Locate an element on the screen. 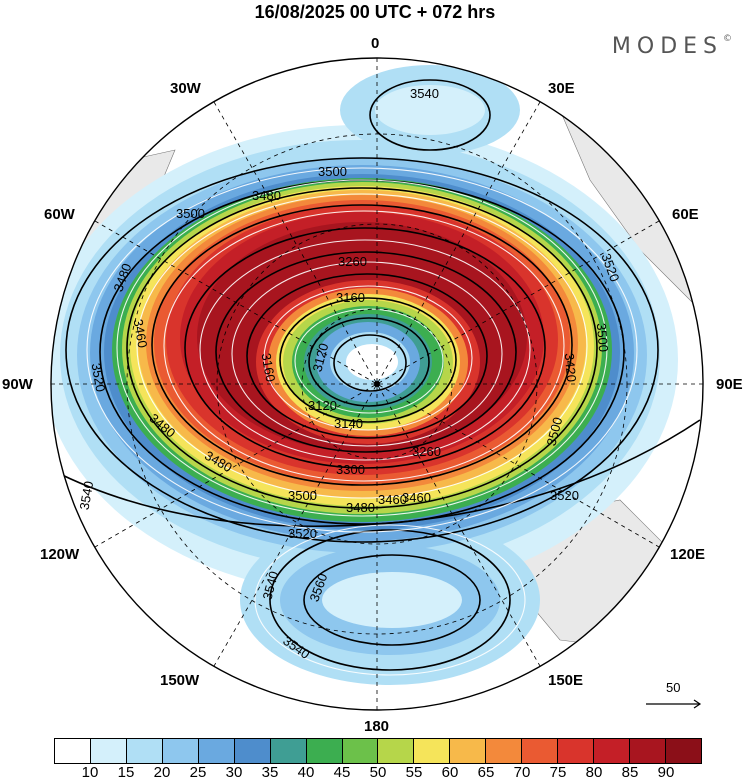  lon-label-30e: 30E is located at coordinates (561, 88).